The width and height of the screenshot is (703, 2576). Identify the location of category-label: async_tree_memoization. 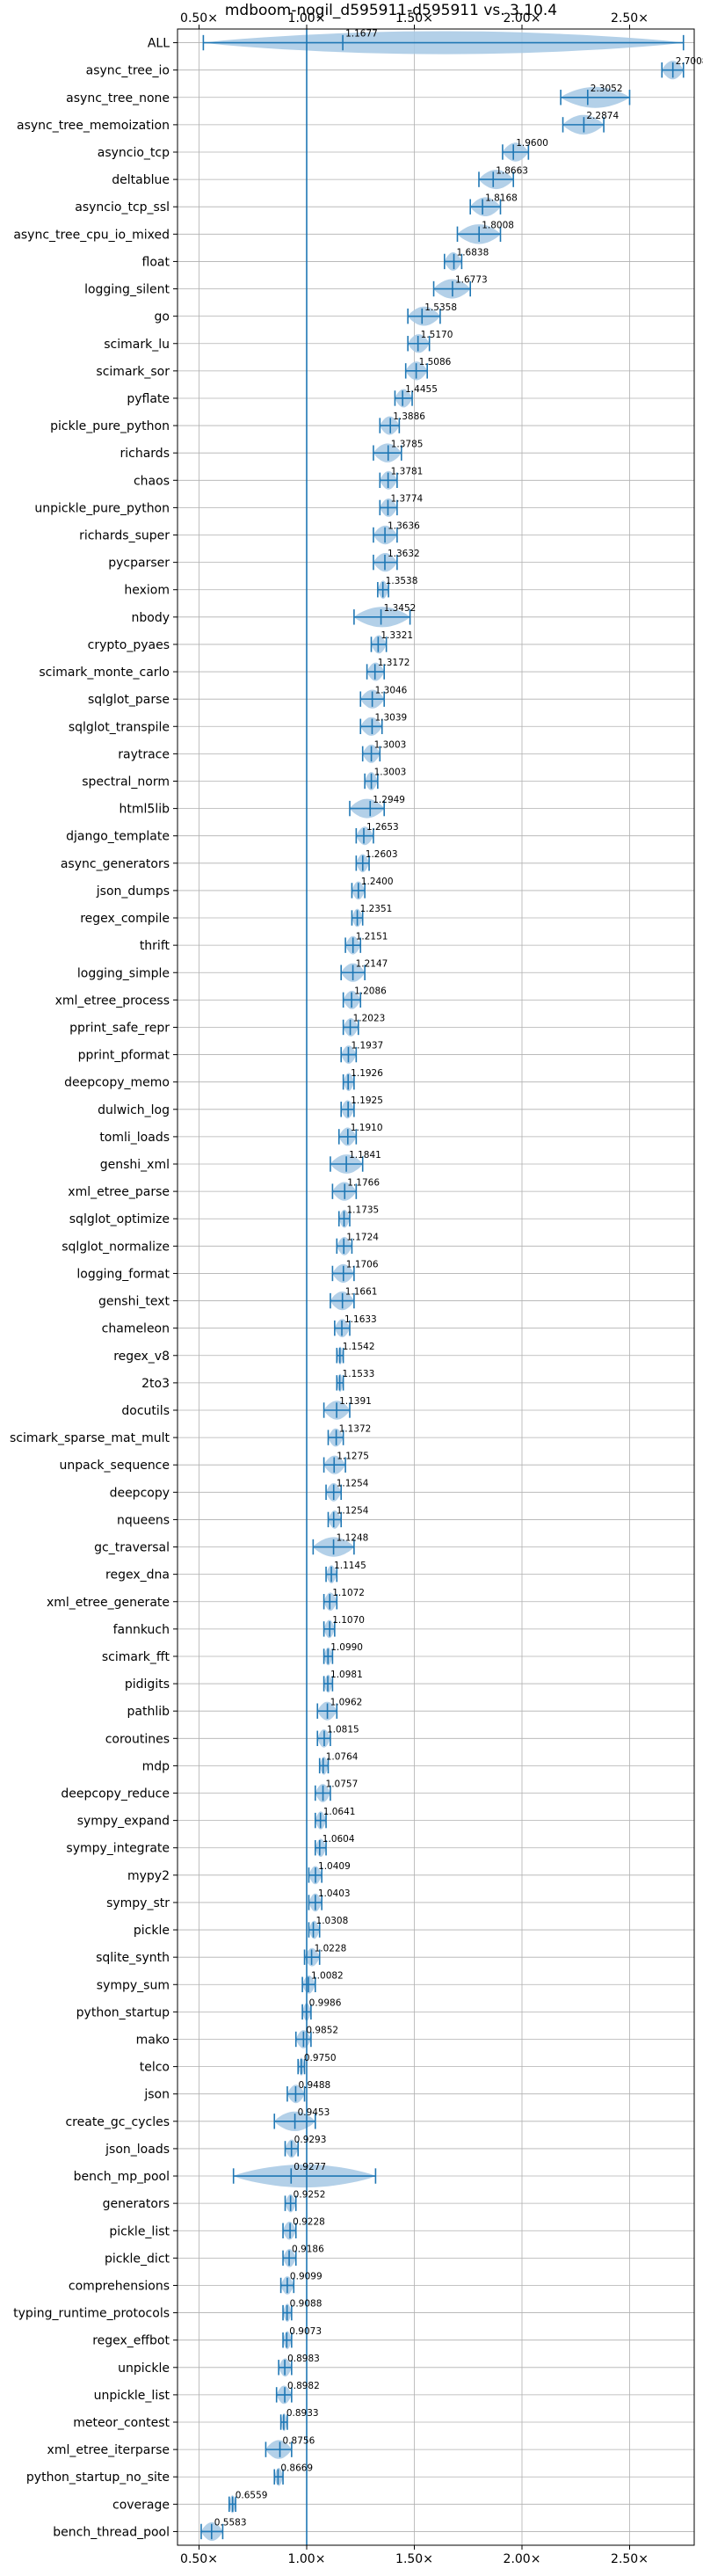
(93, 126).